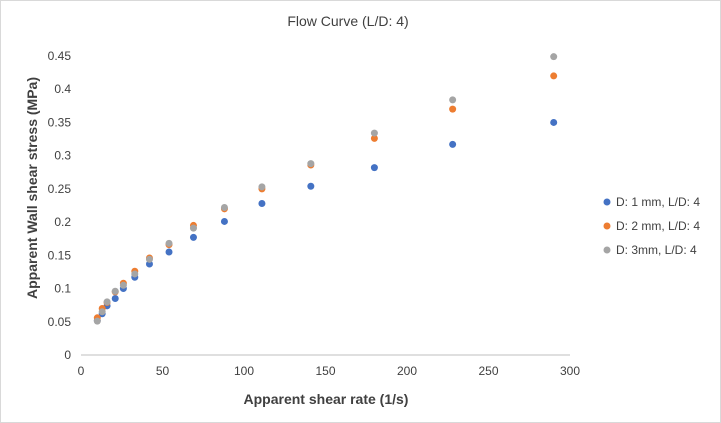 This screenshot has height=423, width=721. What do you see at coordinates (60, 56) in the screenshot?
I see `y-tick-label: 0.45` at bounding box center [60, 56].